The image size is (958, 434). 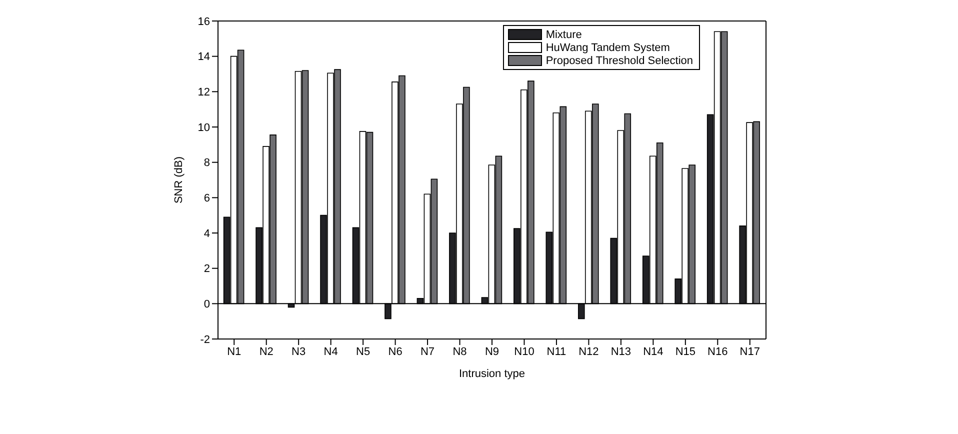 What do you see at coordinates (459, 352) in the screenshot?
I see `x-tick-label: N8` at bounding box center [459, 352].